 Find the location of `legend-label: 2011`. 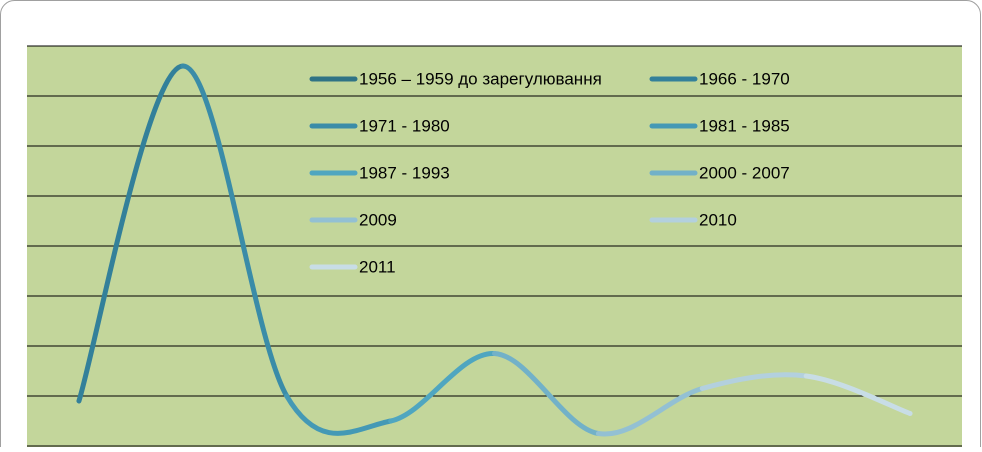

legend-label: 2011 is located at coordinates (377, 266).